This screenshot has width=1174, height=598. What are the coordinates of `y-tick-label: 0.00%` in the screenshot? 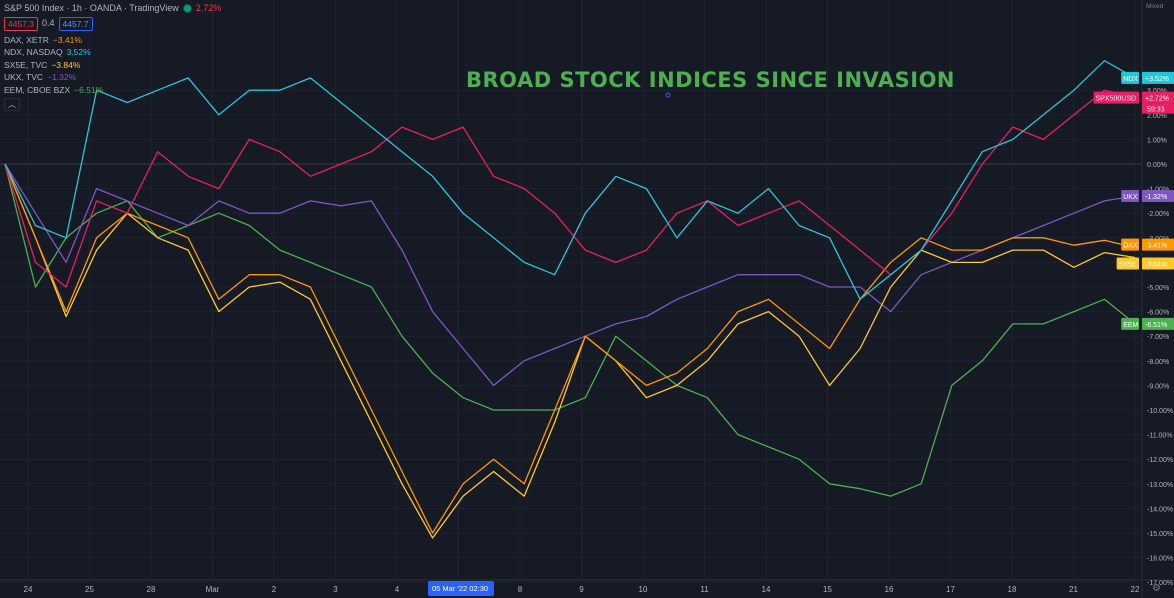 It's located at (1157, 165).